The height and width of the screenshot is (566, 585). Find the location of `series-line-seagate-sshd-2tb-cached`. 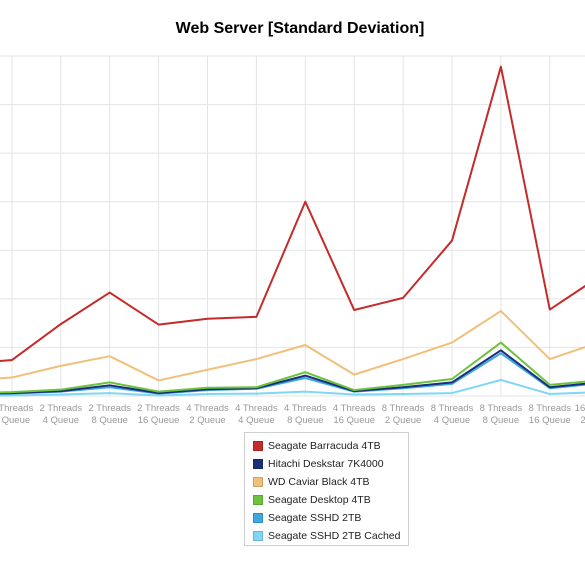

series-line-seagate-sshd-2tb-cached is located at coordinates (292, 387).